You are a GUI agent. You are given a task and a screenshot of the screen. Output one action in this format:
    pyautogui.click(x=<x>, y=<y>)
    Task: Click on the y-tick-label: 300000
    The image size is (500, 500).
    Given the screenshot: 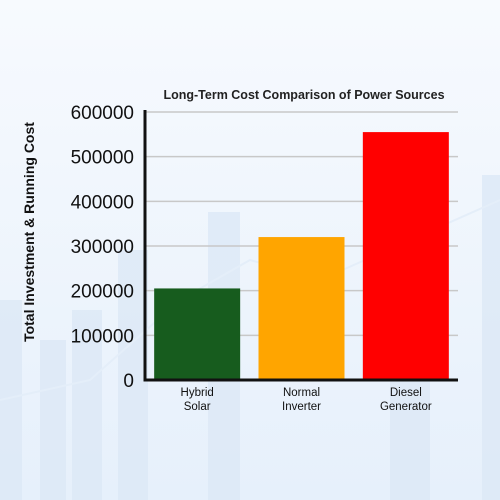 What is the action you would take?
    pyautogui.click(x=102, y=247)
    